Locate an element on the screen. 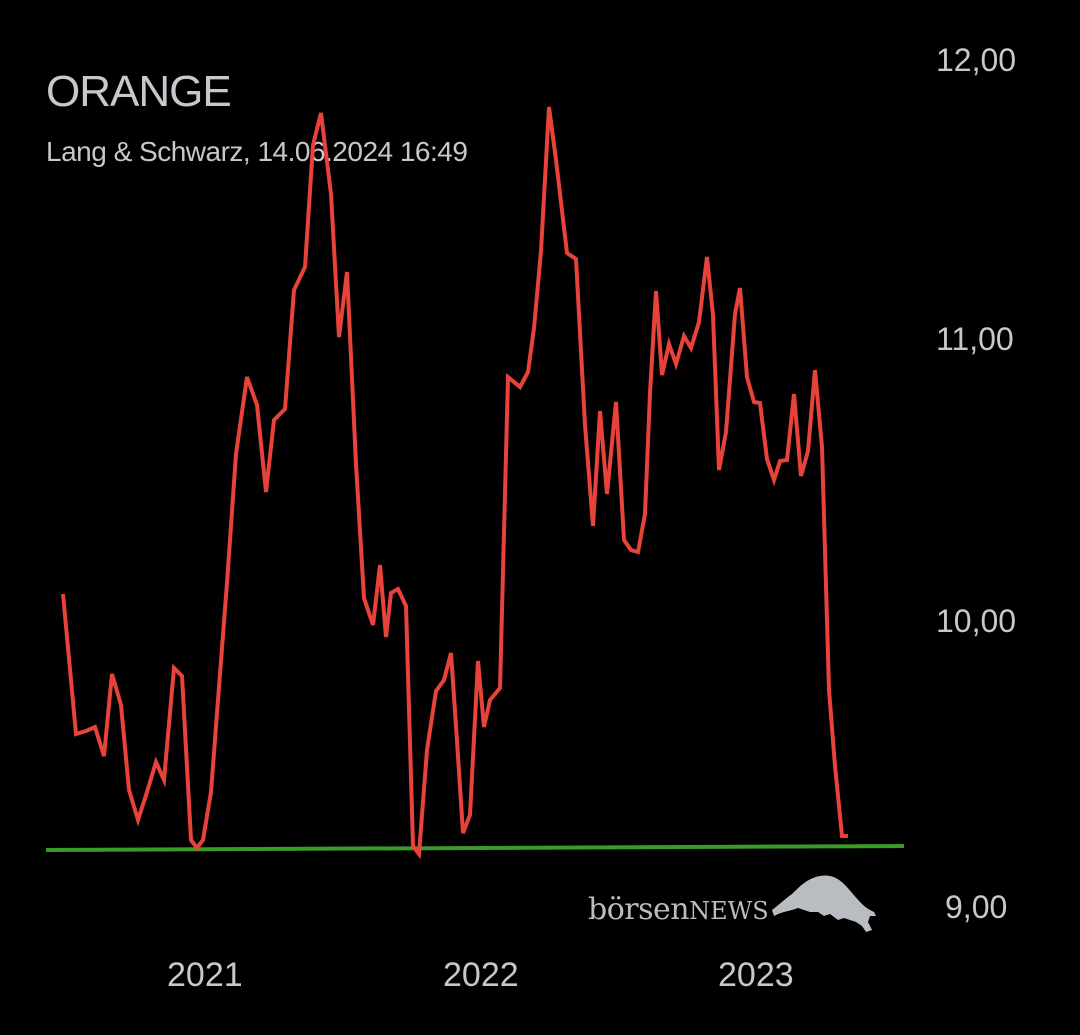 The height and width of the screenshot is (1035, 1080). chart-title: ORANGE is located at coordinates (139, 91).